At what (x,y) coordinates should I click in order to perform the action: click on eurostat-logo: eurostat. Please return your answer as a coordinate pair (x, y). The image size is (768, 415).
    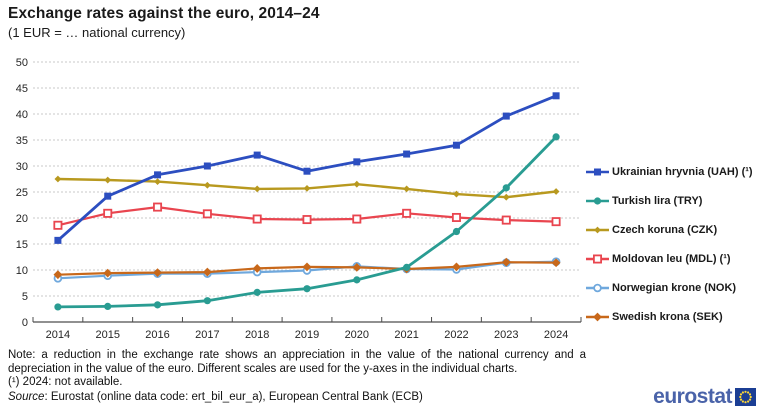
    Looking at the image, I should click on (704, 397).